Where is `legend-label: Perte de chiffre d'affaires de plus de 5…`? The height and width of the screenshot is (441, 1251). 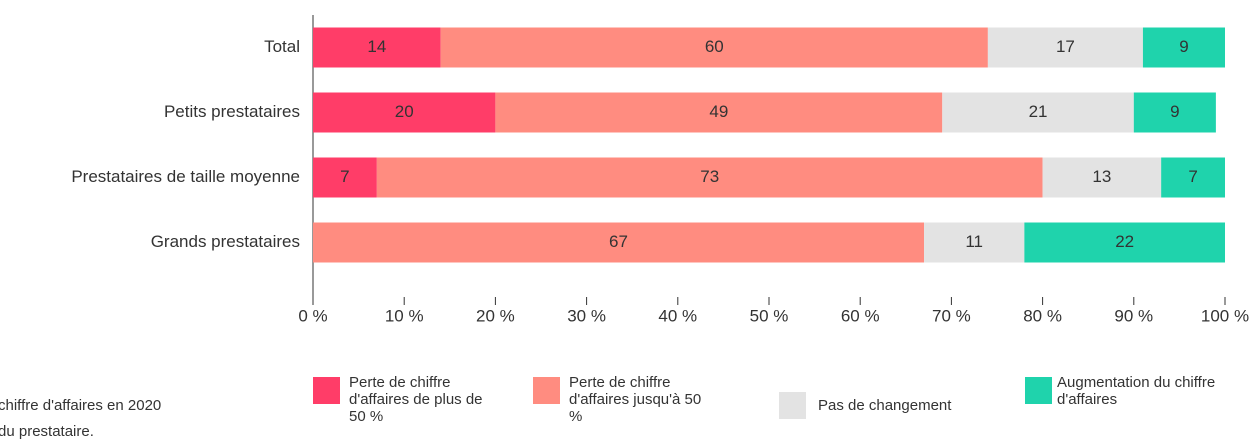
legend-label: Perte de chiffre d'affaires de plus de 5… is located at coordinates (416, 399).